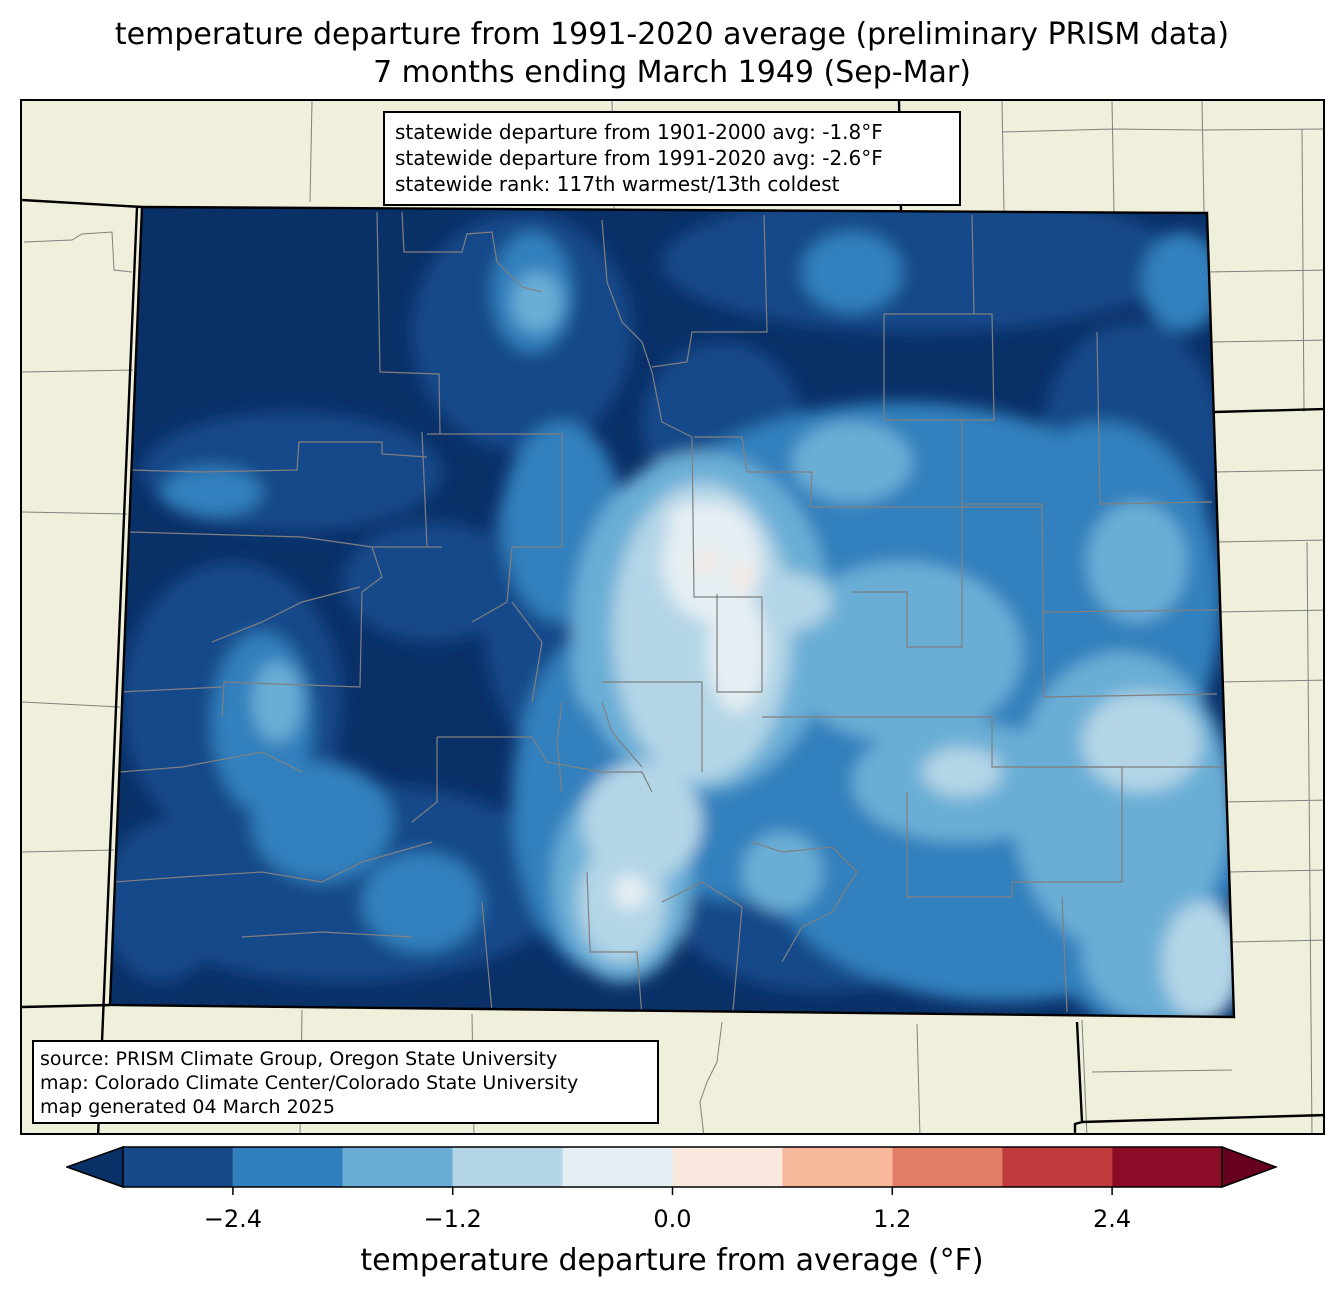 This screenshot has height=1299, width=1344. I want to click on colorbar-tick-label: 1.2, so click(892, 1219).